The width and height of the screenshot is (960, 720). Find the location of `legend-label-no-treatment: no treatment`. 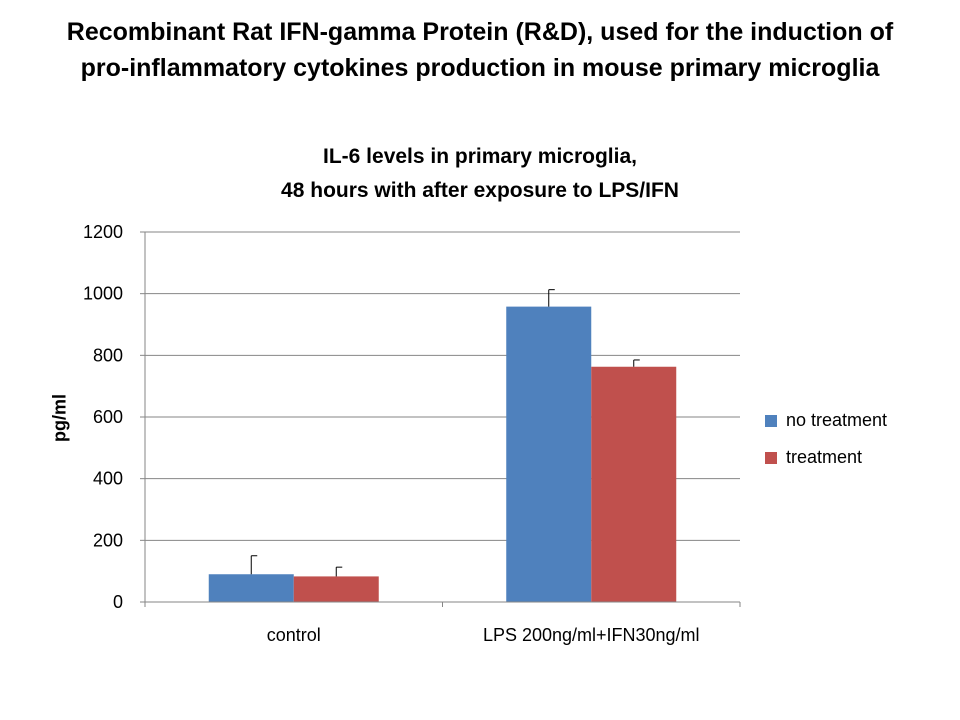

legend-label-no-treatment: no treatment is located at coordinates (837, 420).